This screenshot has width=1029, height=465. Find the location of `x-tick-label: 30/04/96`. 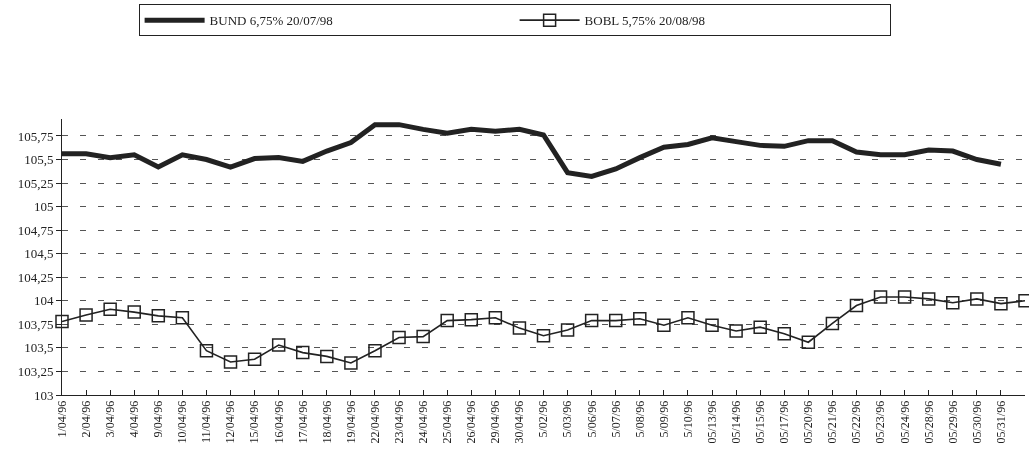

x-tick-label: 30/04/96 is located at coordinates (519, 422).